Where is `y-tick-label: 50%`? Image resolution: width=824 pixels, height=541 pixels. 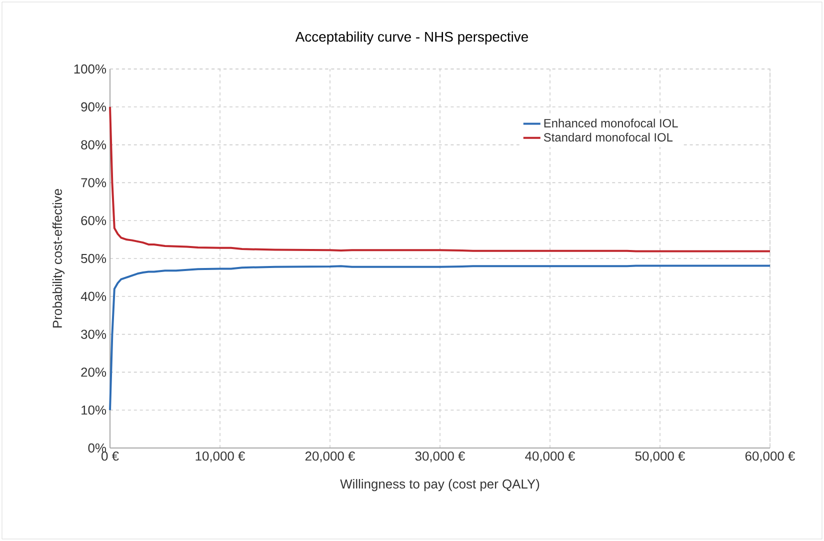
y-tick-label: 50% is located at coordinates (93, 259).